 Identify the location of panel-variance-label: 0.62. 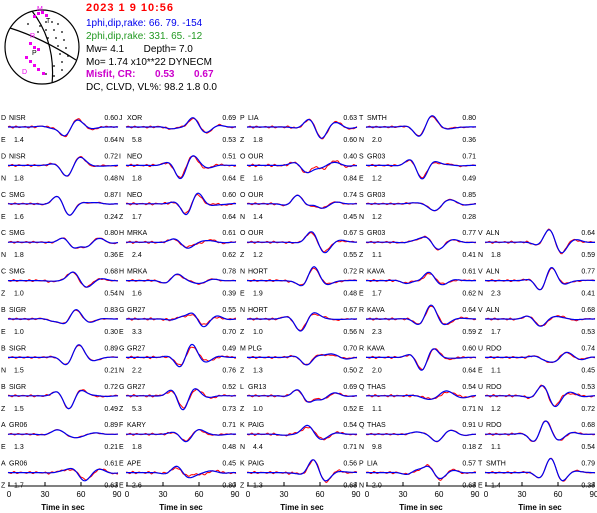
(229, 255).